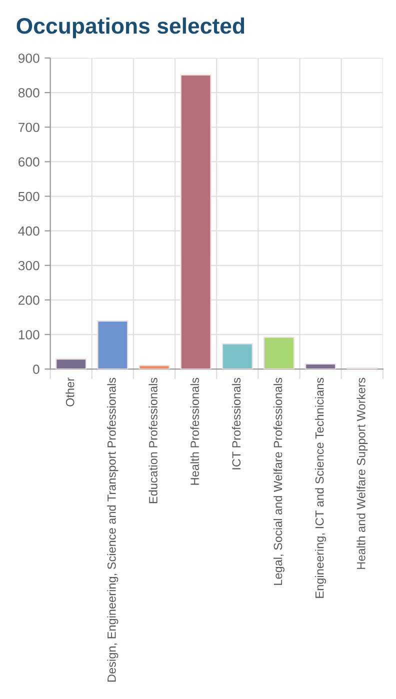  Describe the element at coordinates (29, 335) in the screenshot. I see `y-tick-label: 100` at that location.